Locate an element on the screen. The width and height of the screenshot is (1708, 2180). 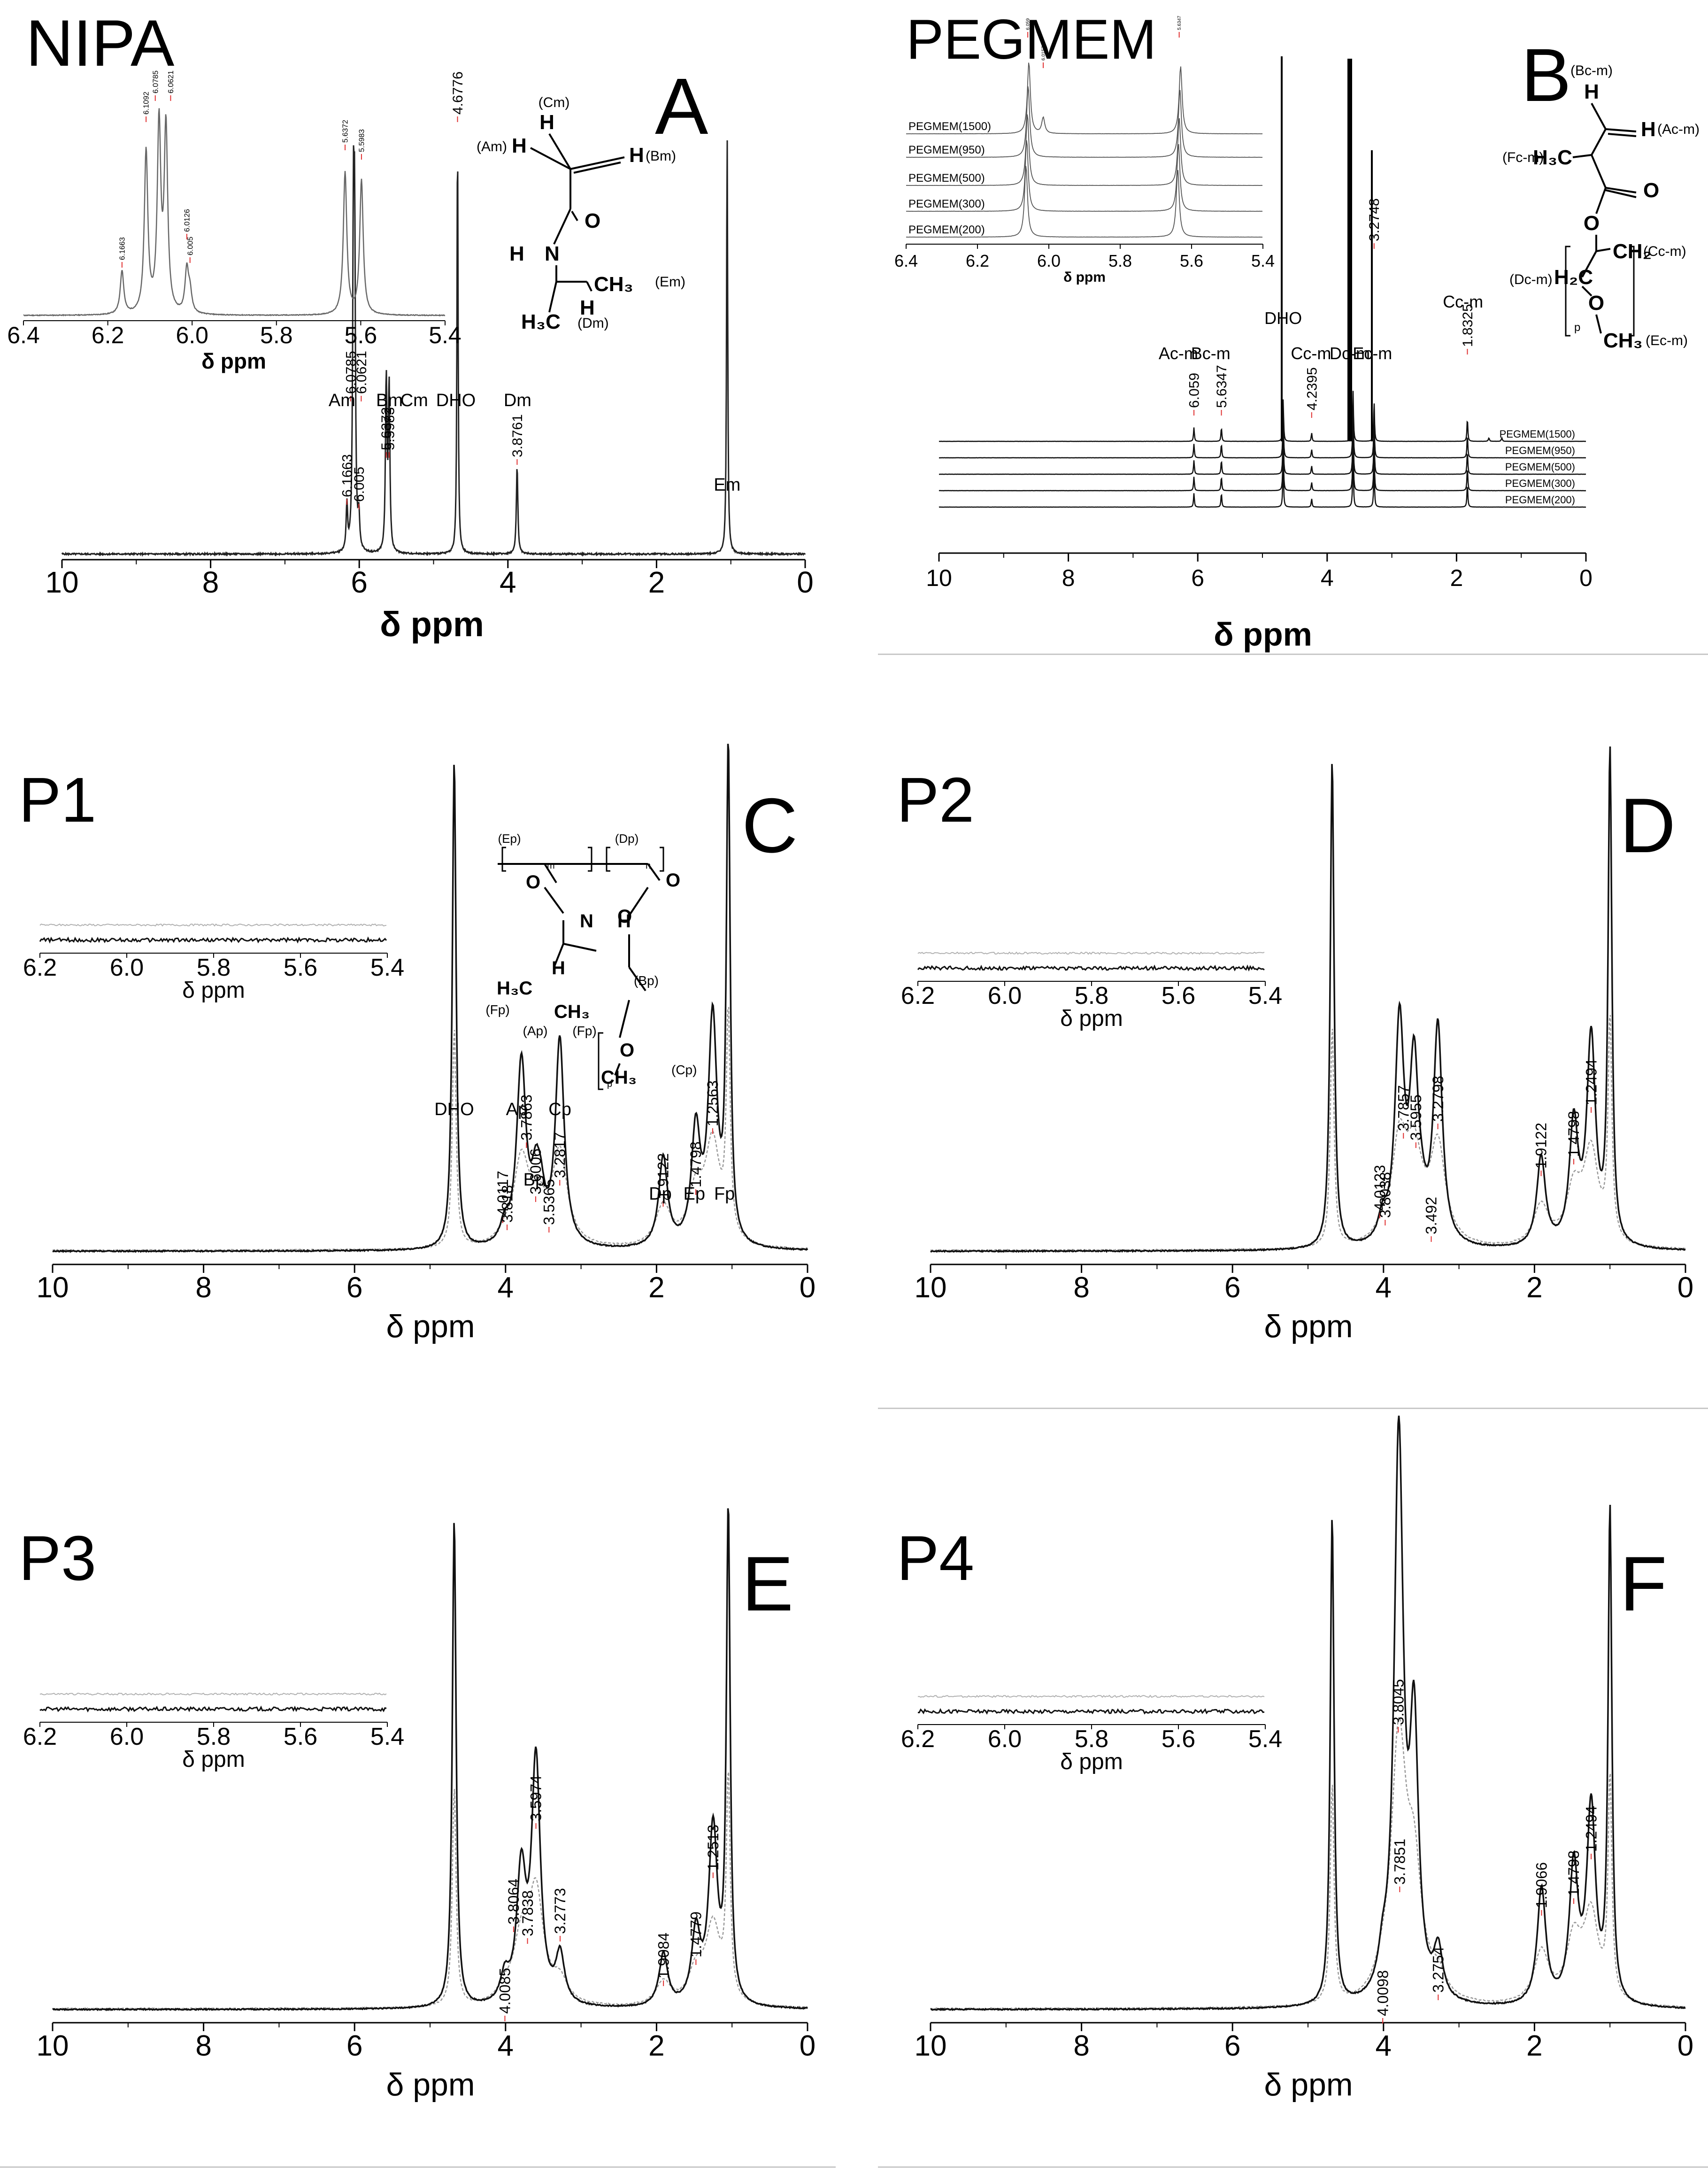
peak-label: 3.492 is located at coordinates (1431, 1216).